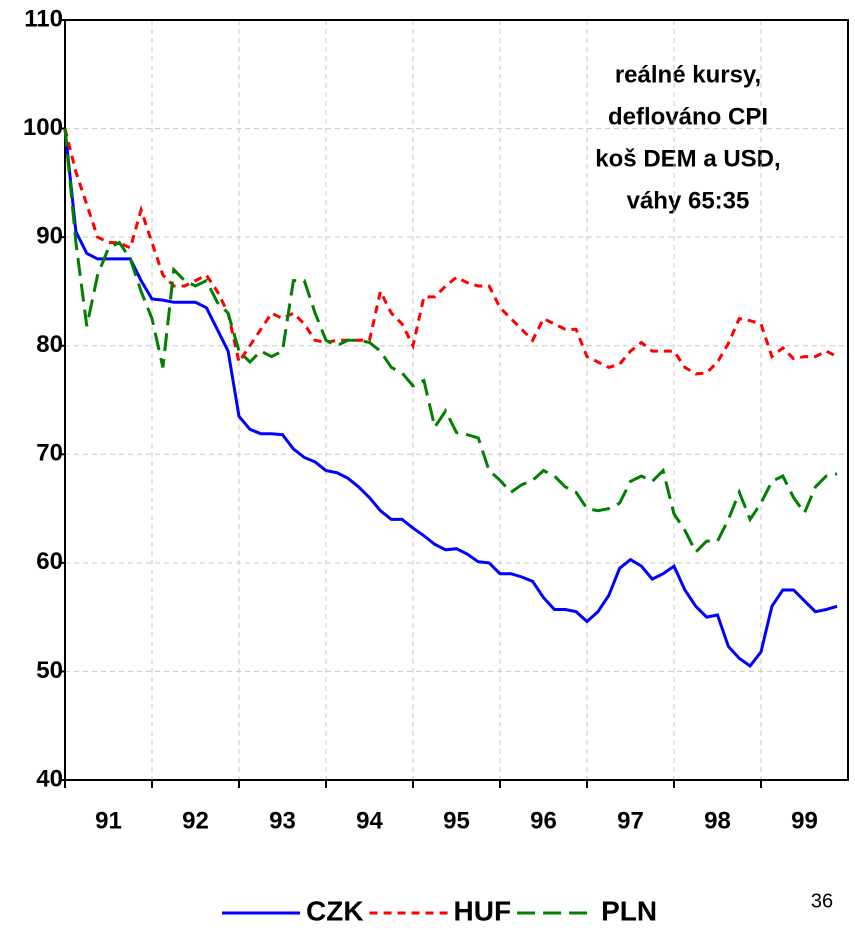 This screenshot has width=855, height=930. What do you see at coordinates (195, 820) in the screenshot?
I see `x-tick-label: 92` at bounding box center [195, 820].